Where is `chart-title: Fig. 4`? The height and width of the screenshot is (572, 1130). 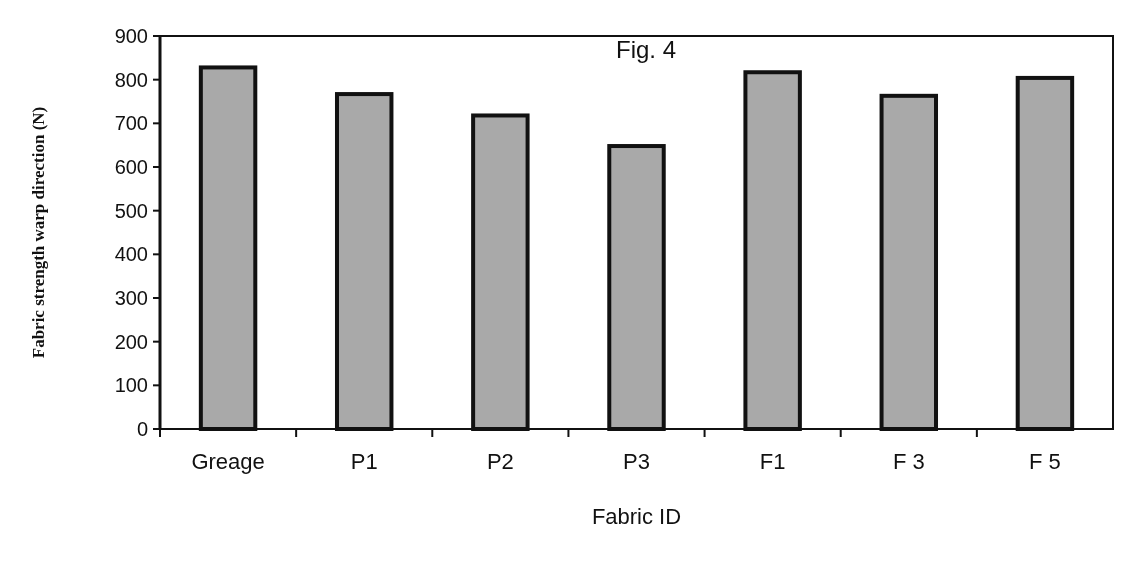 chart-title: Fig. 4 is located at coordinates (646, 49).